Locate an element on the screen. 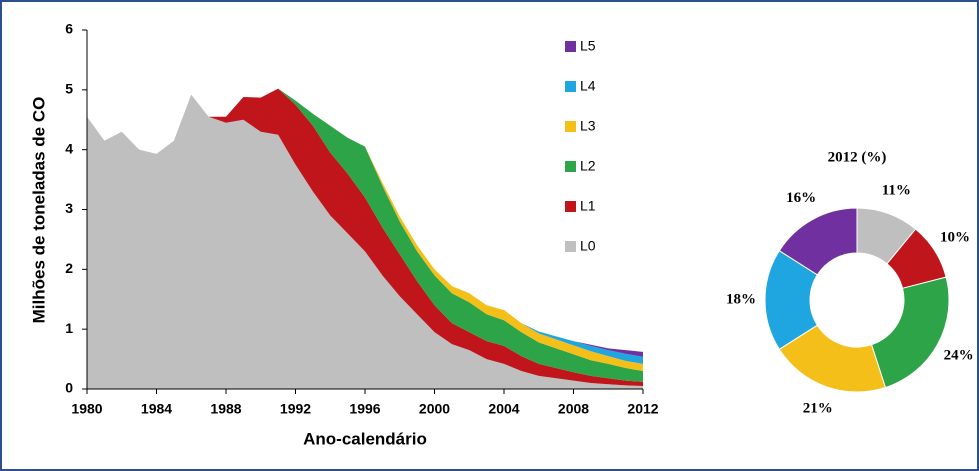 This screenshot has width=979, height=471. x-tick-label: 2008 is located at coordinates (573, 409).